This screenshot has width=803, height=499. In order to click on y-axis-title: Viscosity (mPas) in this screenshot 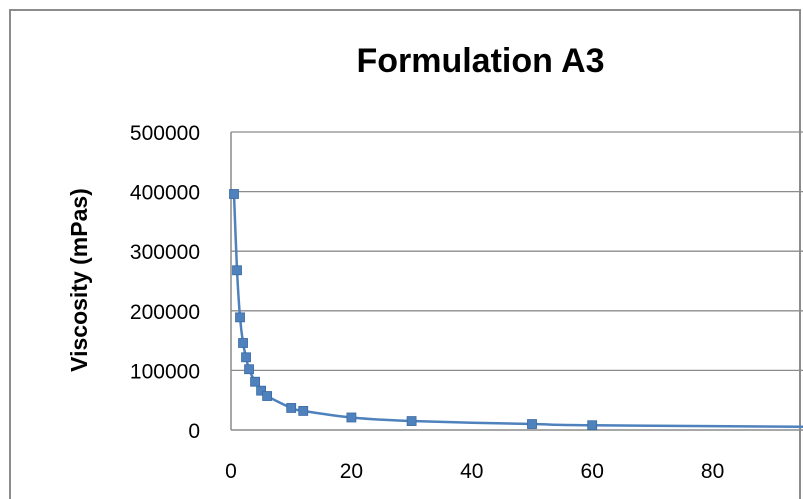, I will do `click(79, 280)`.